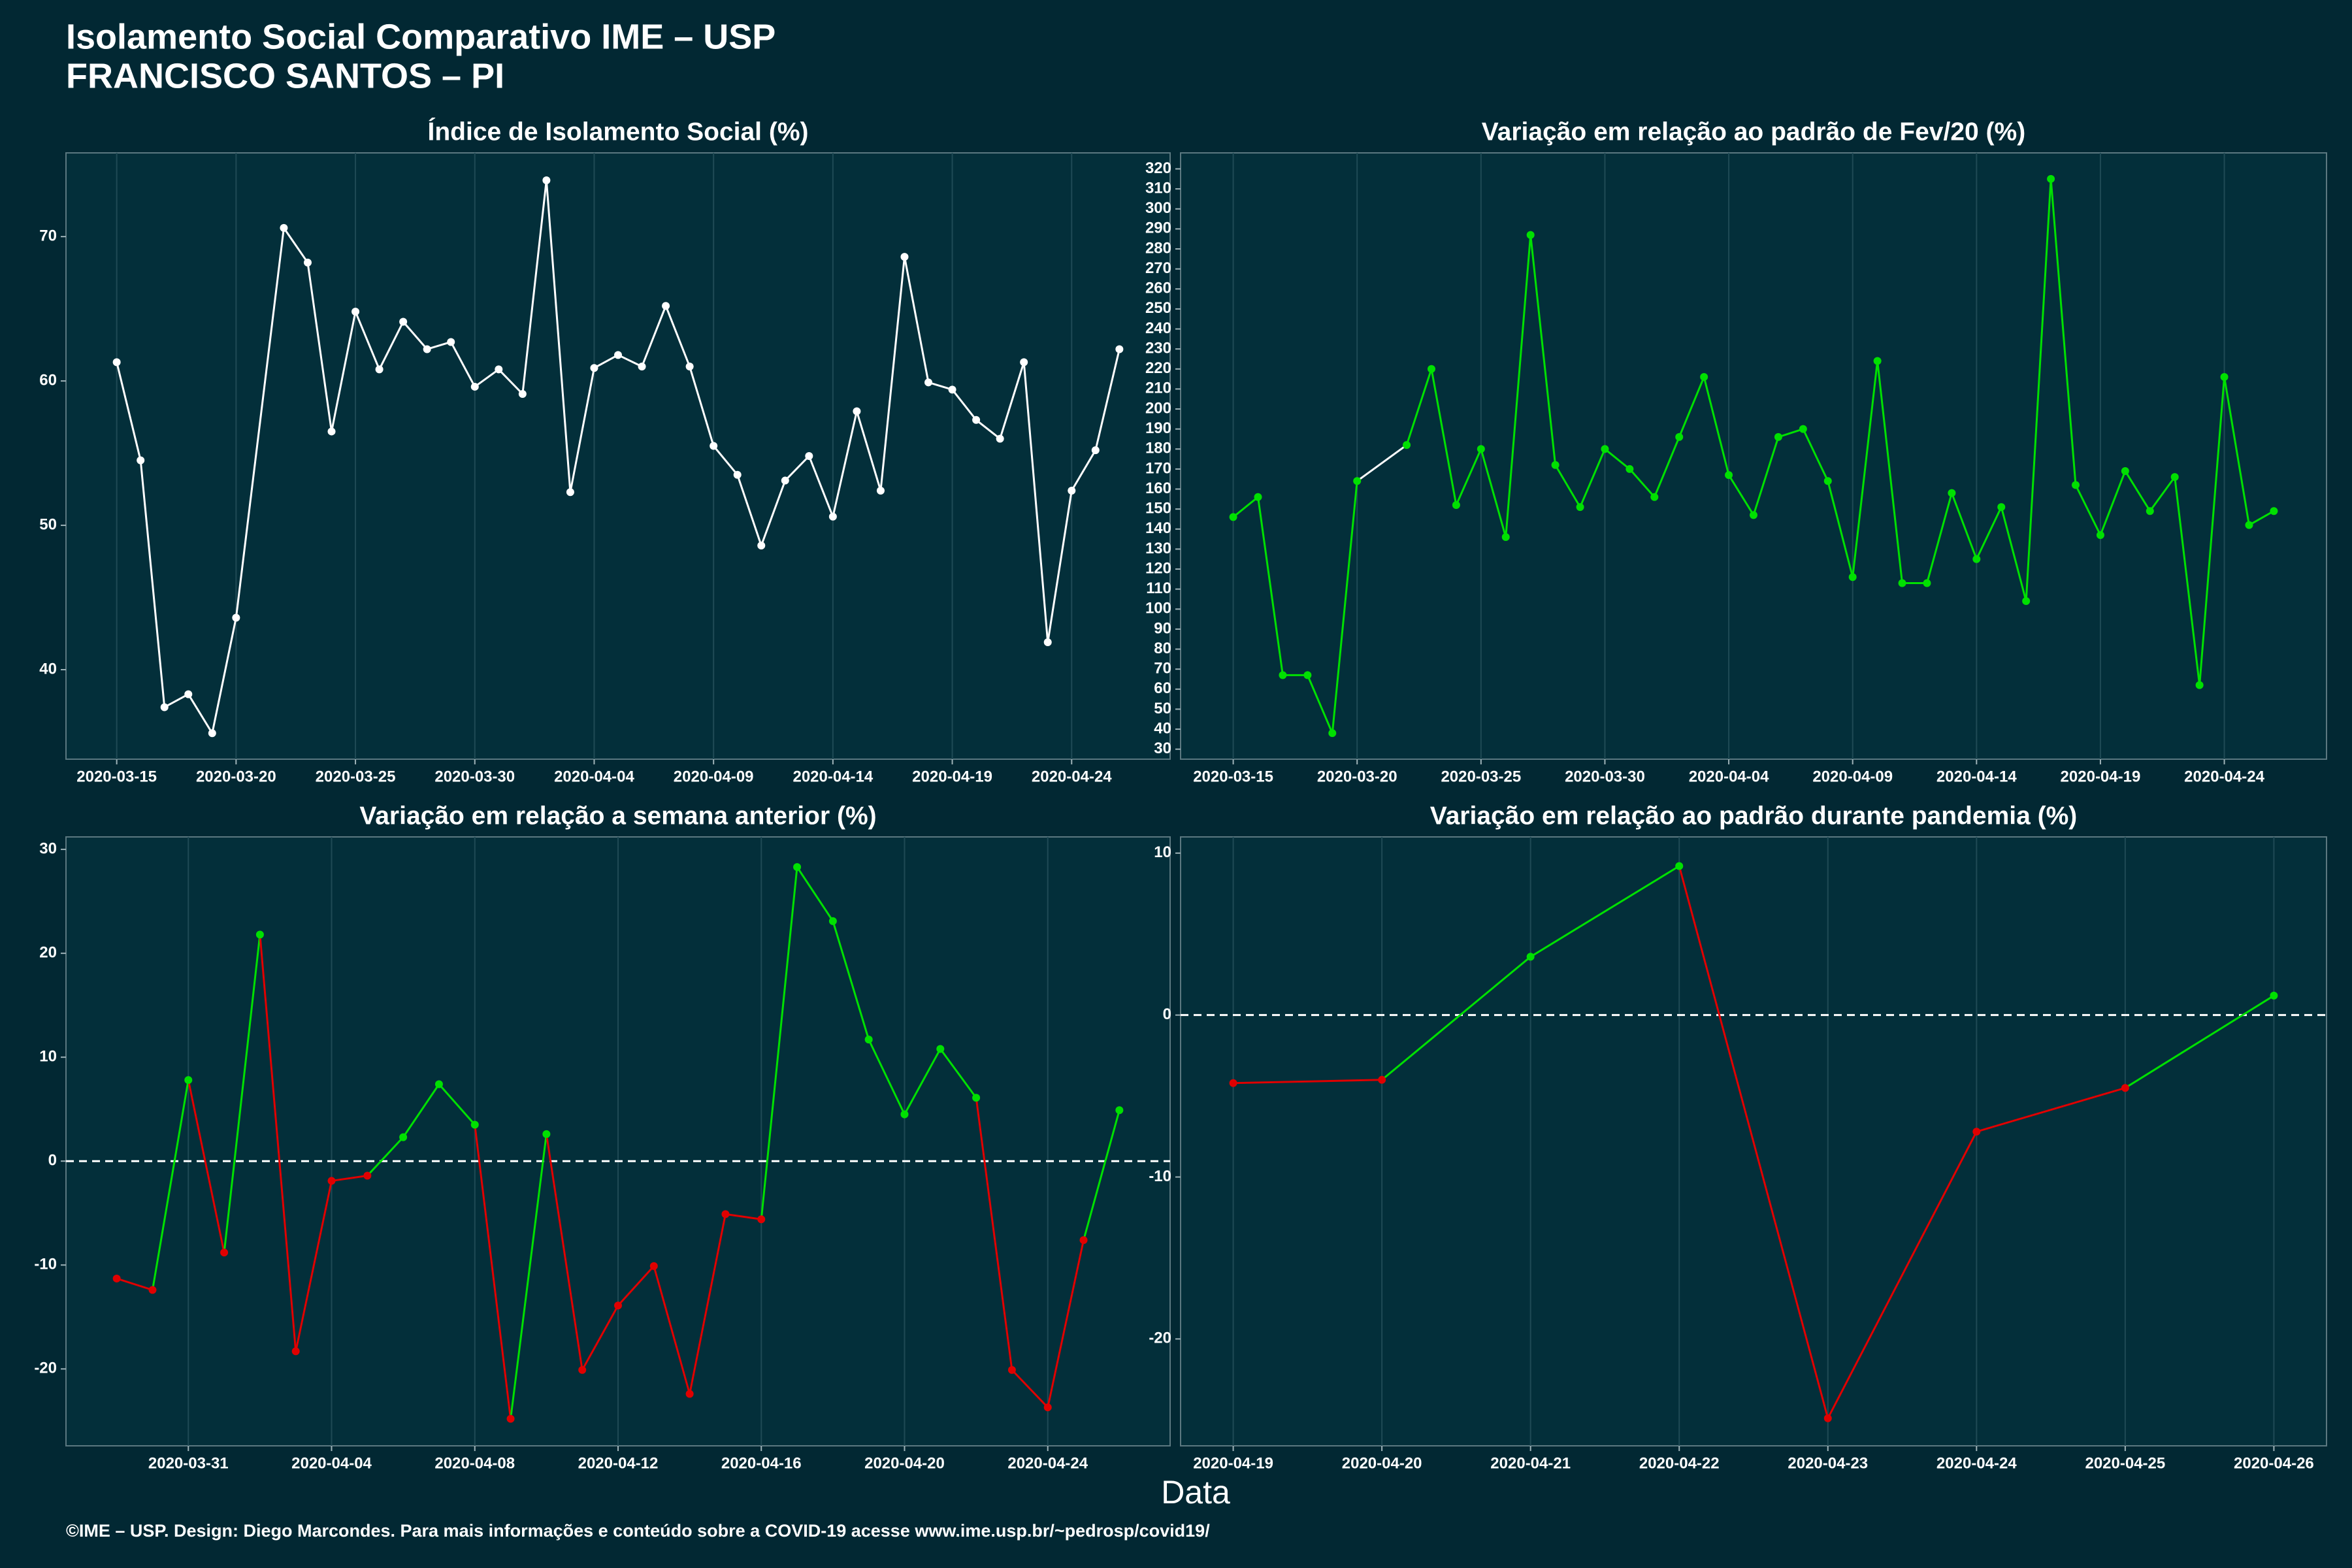 This screenshot has height=1568, width=2352. I want to click on y-tick-label: 250, so click(1158, 308).